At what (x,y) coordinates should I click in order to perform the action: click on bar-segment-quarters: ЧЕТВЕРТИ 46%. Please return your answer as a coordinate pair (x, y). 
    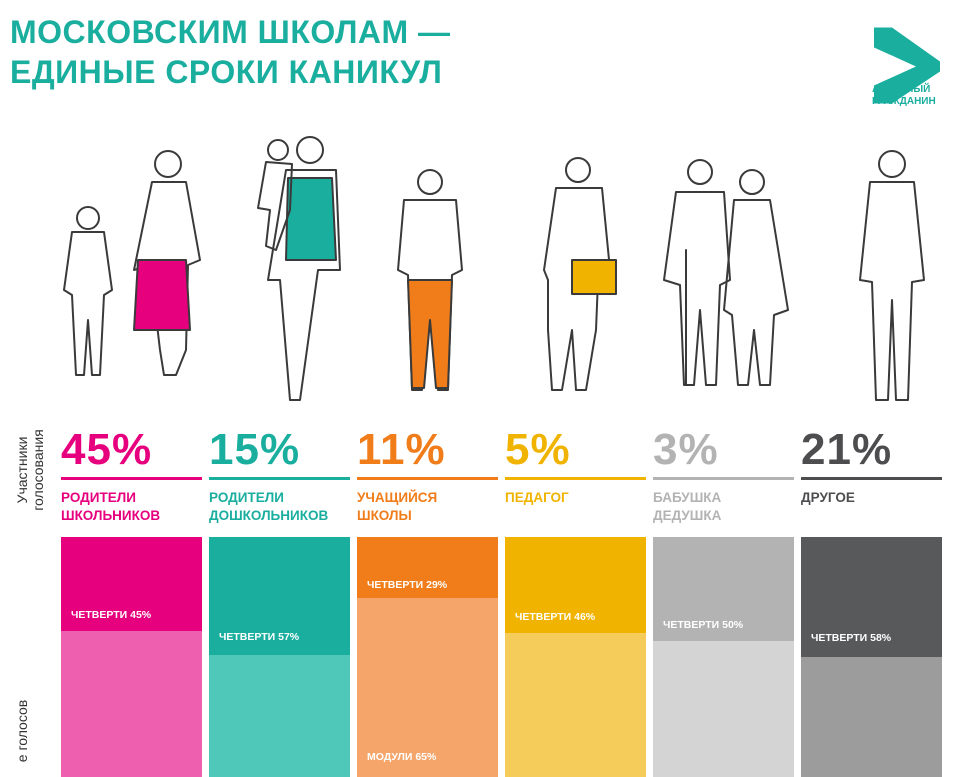
    Looking at the image, I should click on (575, 585).